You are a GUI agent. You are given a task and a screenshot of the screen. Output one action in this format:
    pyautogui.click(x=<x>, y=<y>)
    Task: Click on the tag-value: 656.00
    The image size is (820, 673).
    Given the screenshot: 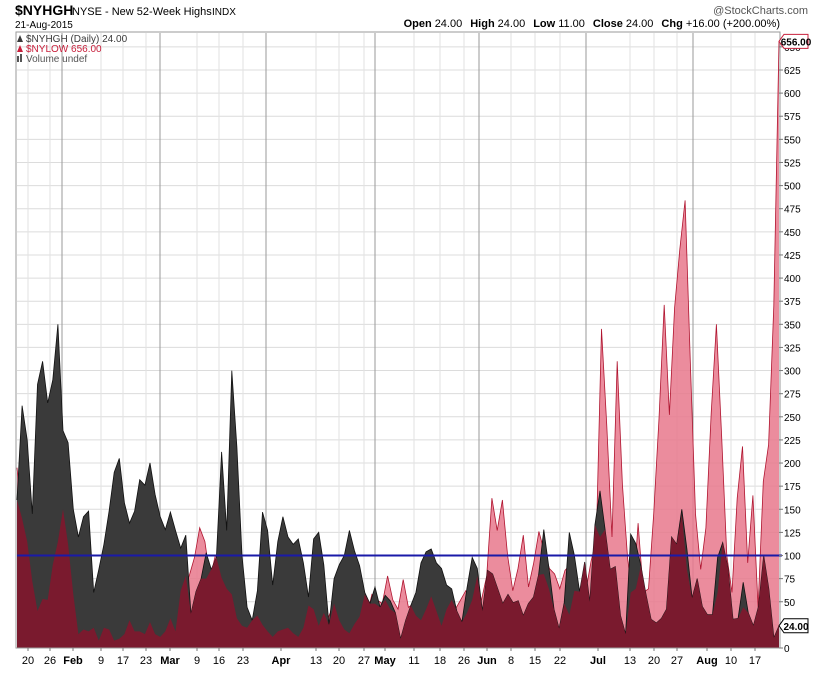 What is the action you would take?
    pyautogui.click(x=796, y=42)
    